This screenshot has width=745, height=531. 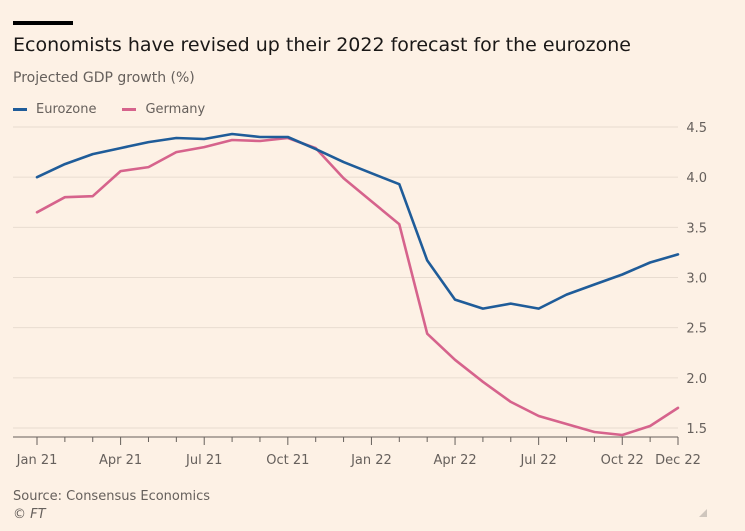 I want to click on chart-legend: Eurozone Germany, so click(x=122, y=109).